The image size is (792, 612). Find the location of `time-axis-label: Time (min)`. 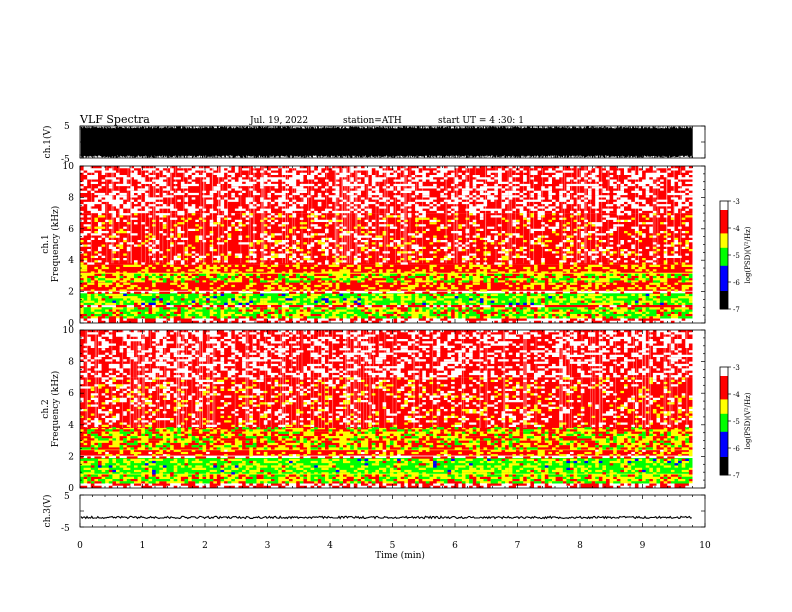

time-axis-label: Time (min) is located at coordinates (400, 555).